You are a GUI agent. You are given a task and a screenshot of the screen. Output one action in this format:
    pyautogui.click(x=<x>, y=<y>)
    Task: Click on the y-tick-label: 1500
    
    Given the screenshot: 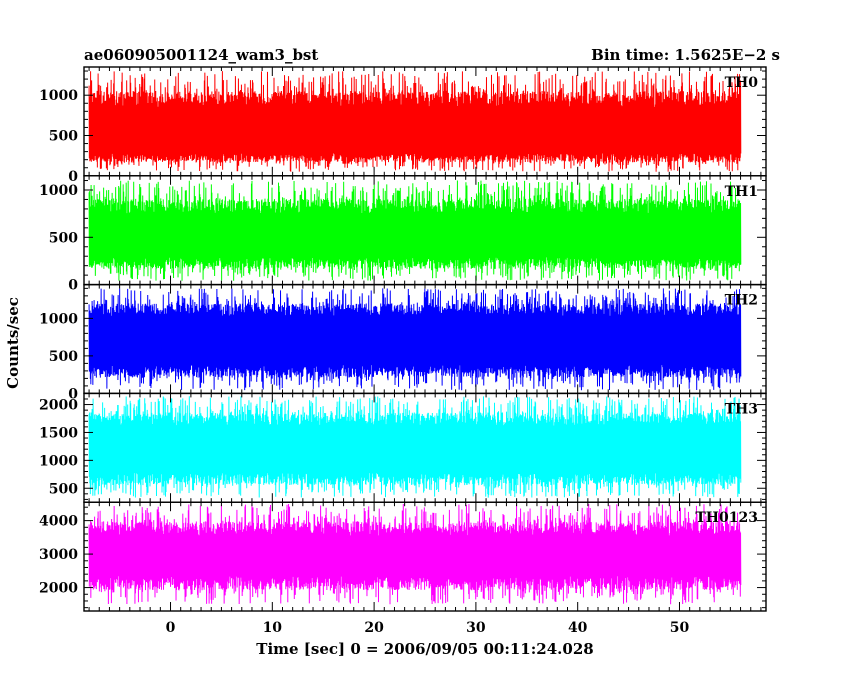 What is the action you would take?
    pyautogui.click(x=58, y=433)
    